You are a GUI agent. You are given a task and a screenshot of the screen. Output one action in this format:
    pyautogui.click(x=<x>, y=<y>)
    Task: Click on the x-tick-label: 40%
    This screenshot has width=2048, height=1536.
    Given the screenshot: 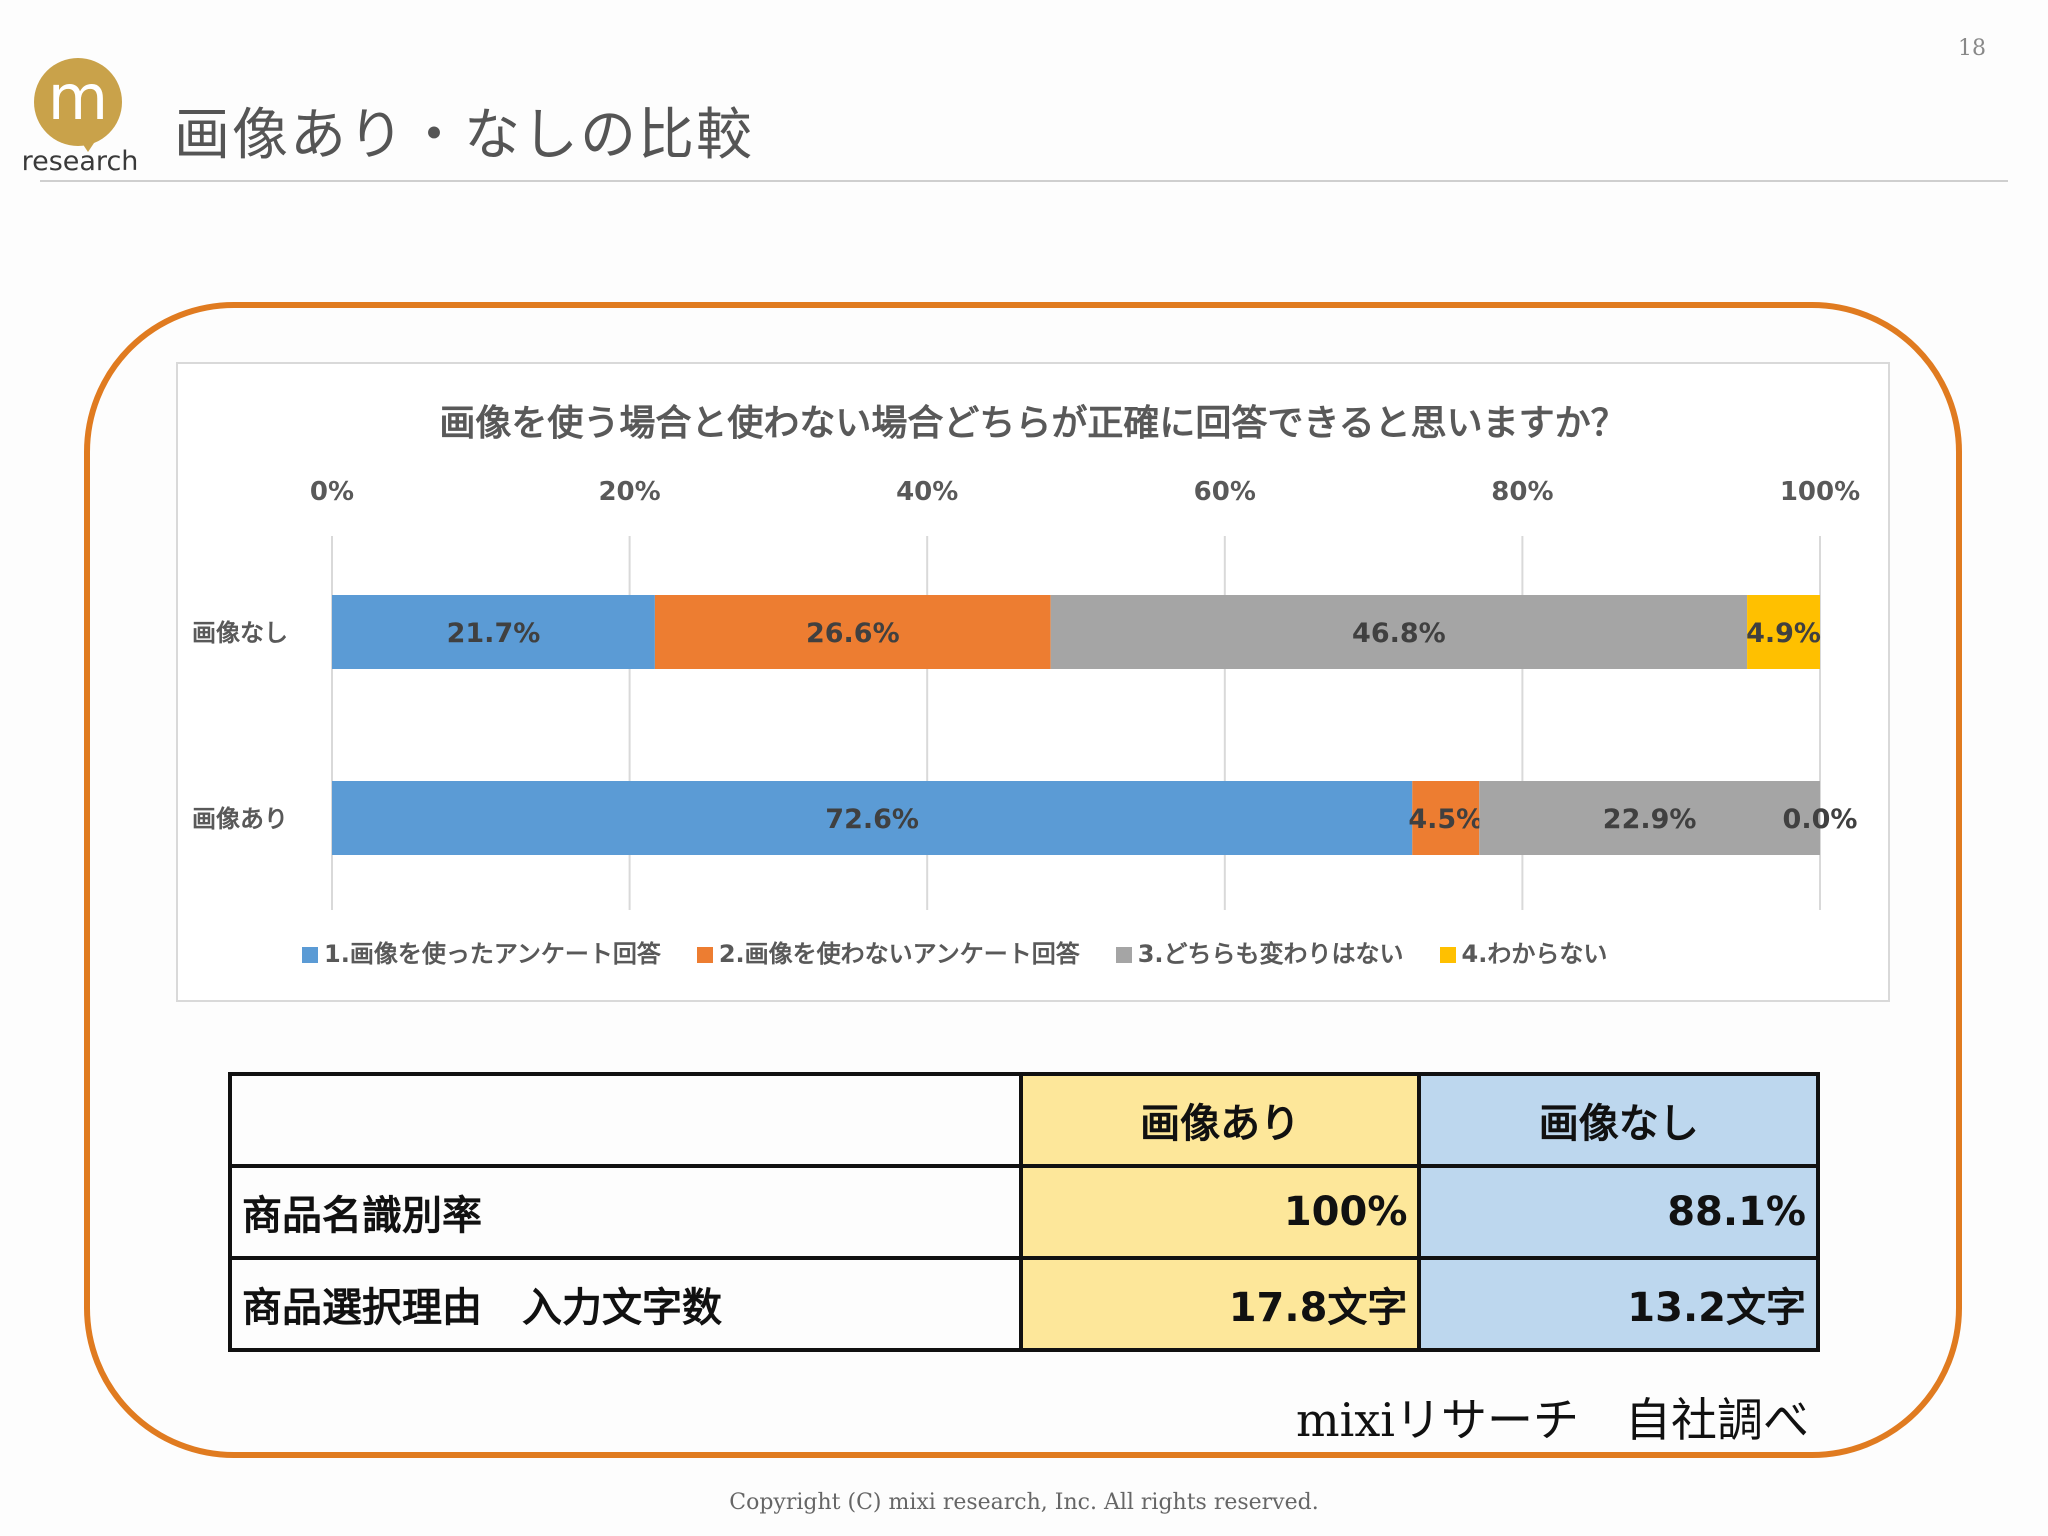 What is the action you would take?
    pyautogui.click(x=927, y=492)
    